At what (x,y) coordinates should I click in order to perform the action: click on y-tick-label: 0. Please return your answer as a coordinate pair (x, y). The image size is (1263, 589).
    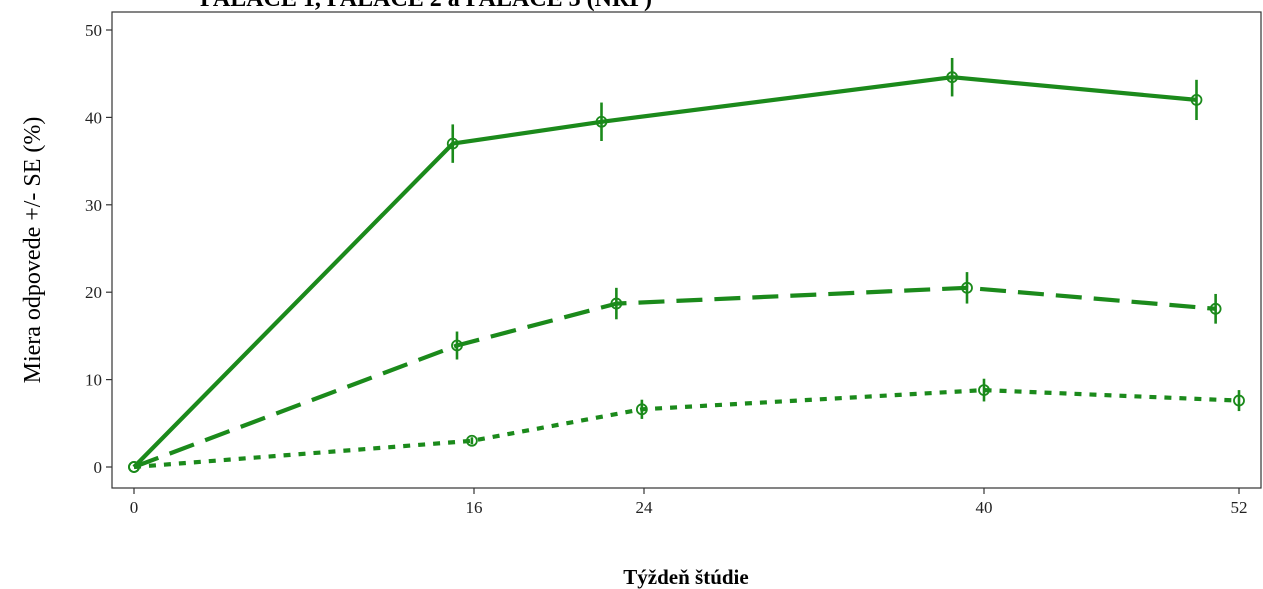
    Looking at the image, I should click on (98, 467).